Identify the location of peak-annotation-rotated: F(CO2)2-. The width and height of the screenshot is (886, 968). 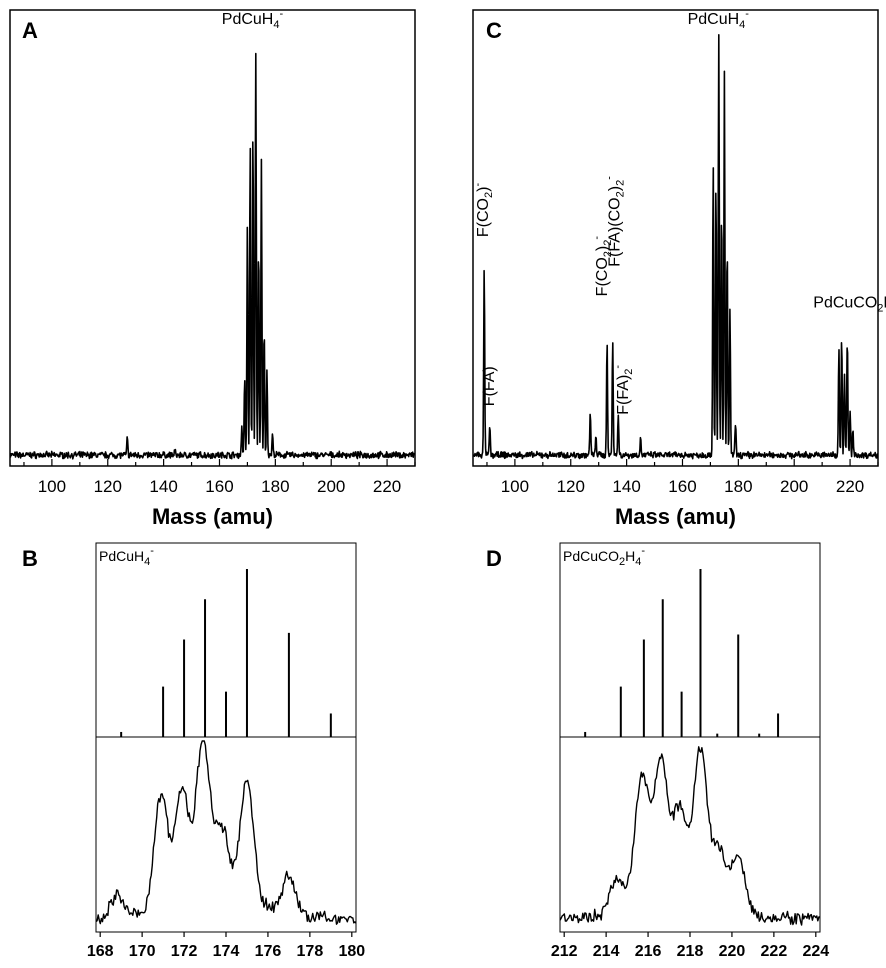
(602, 266).